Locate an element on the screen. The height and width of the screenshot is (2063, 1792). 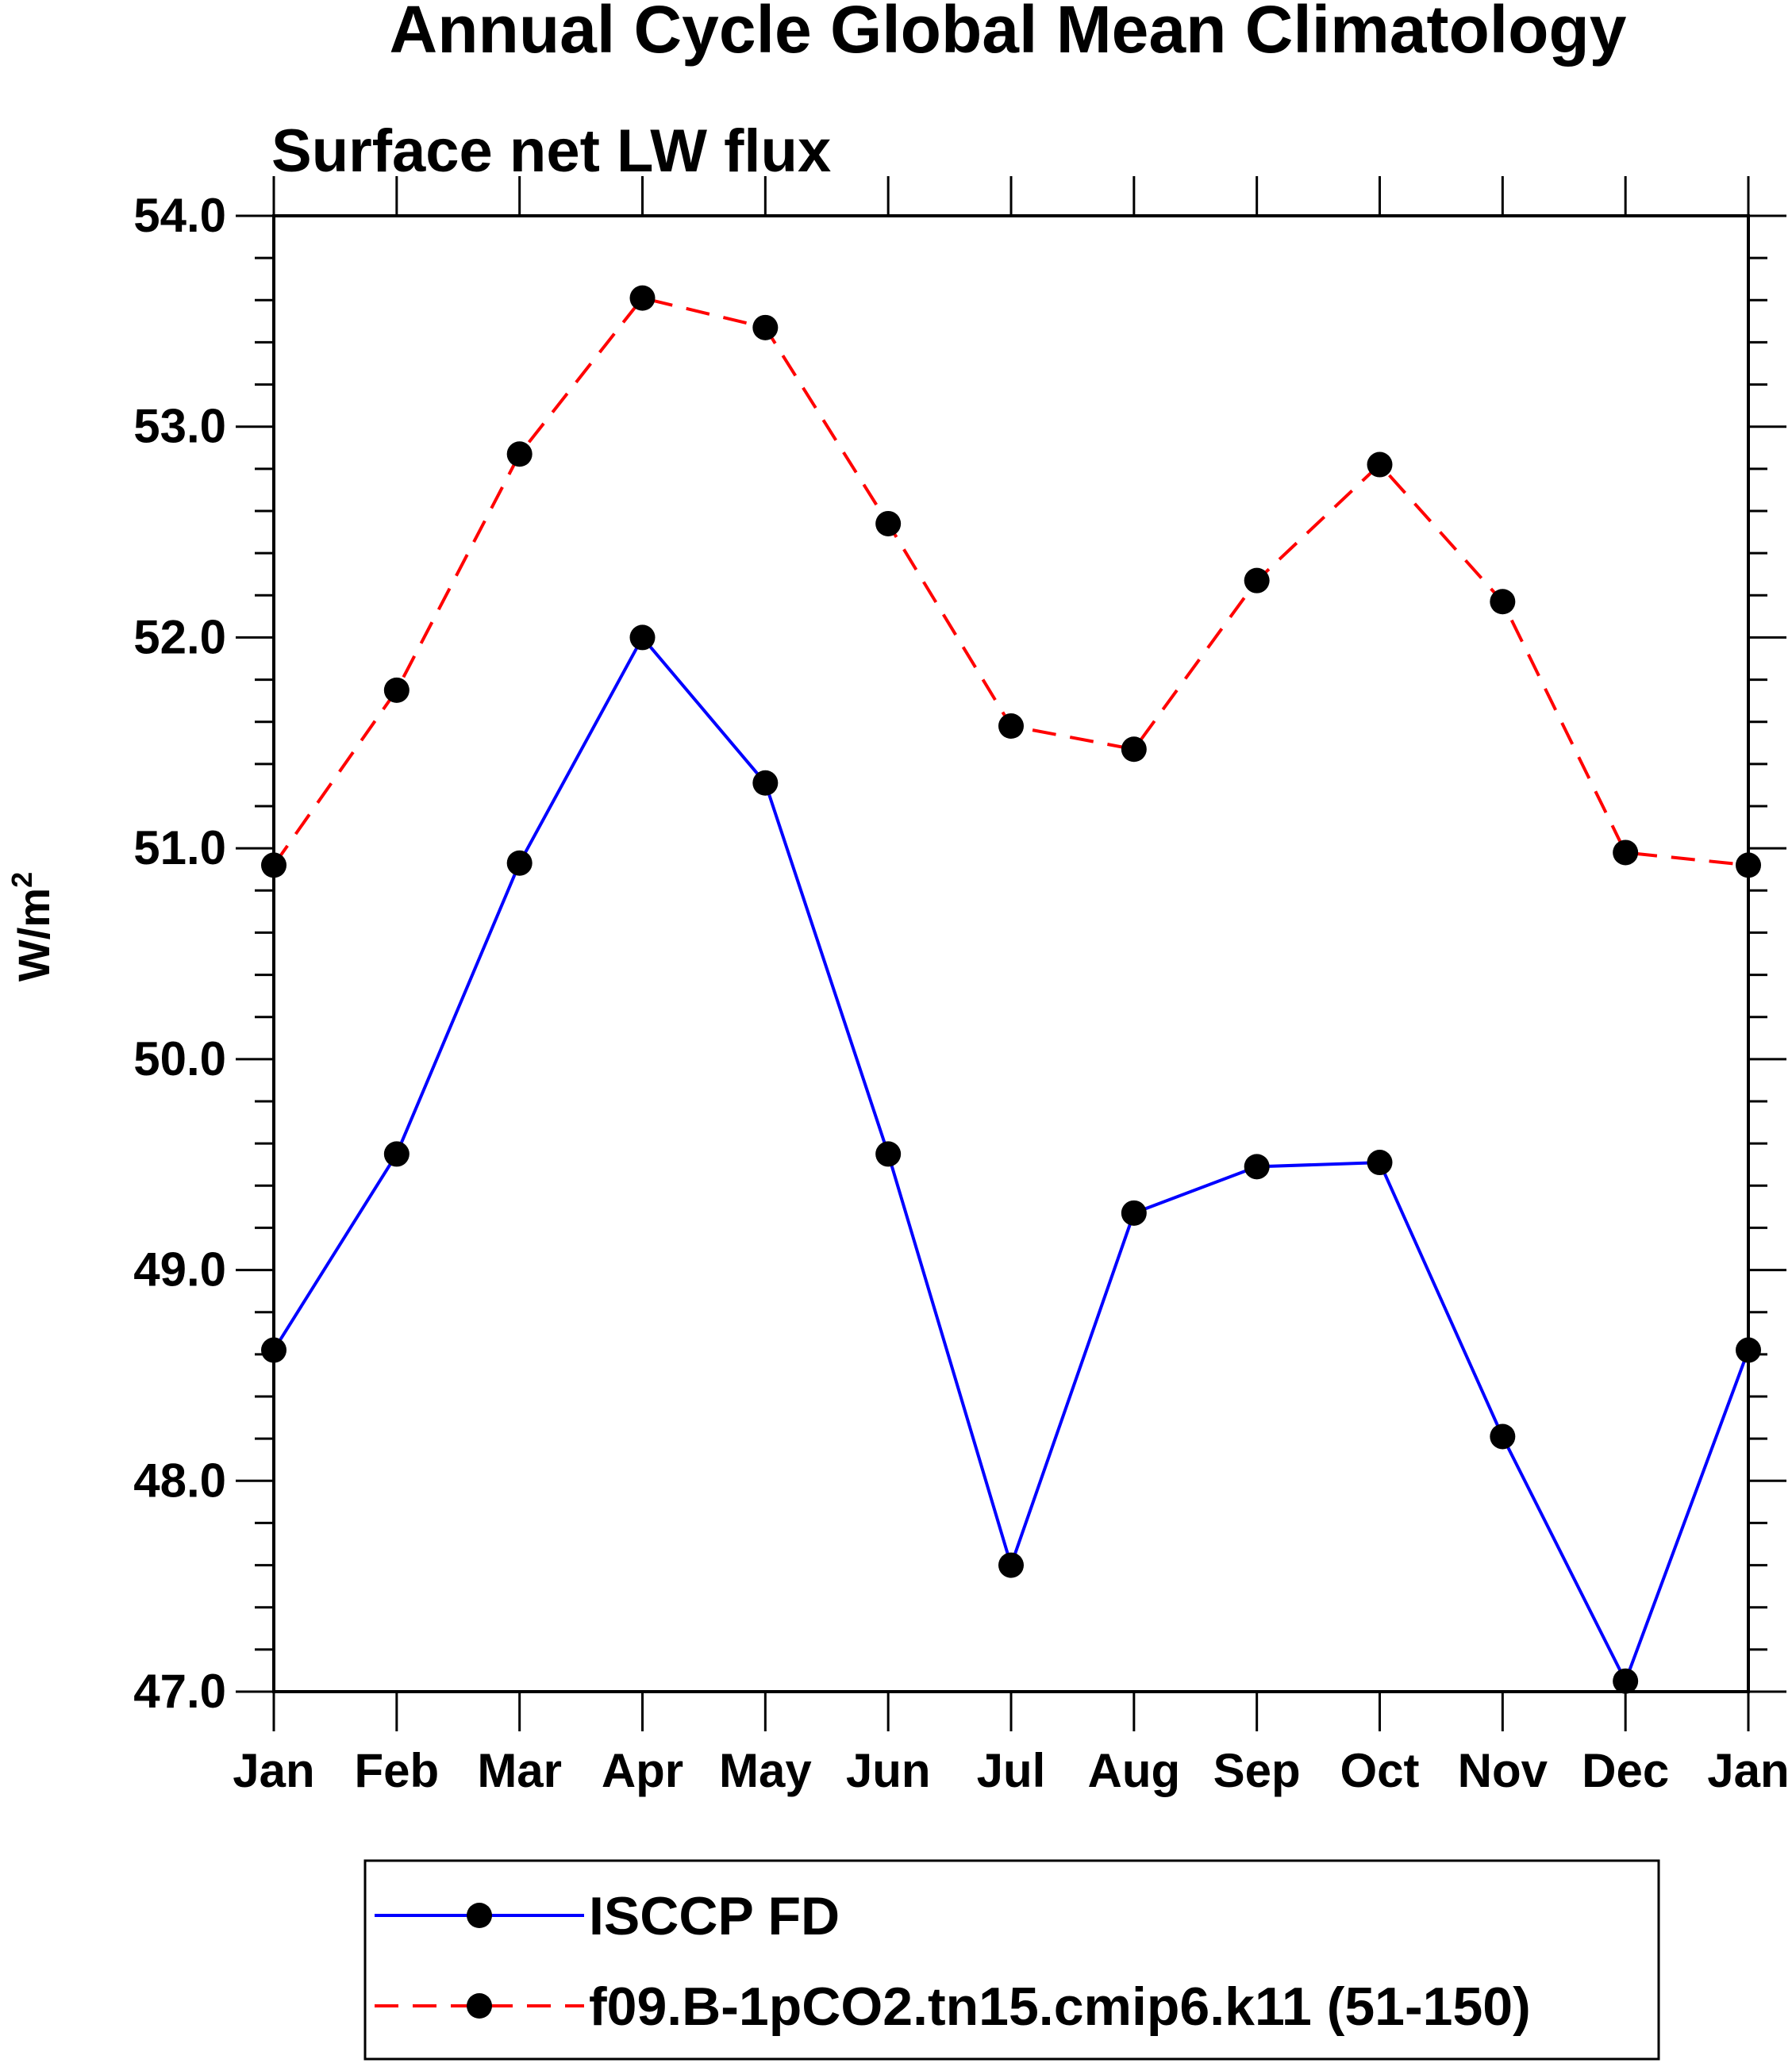
x-tick-label: Dec is located at coordinates (1625, 1770).